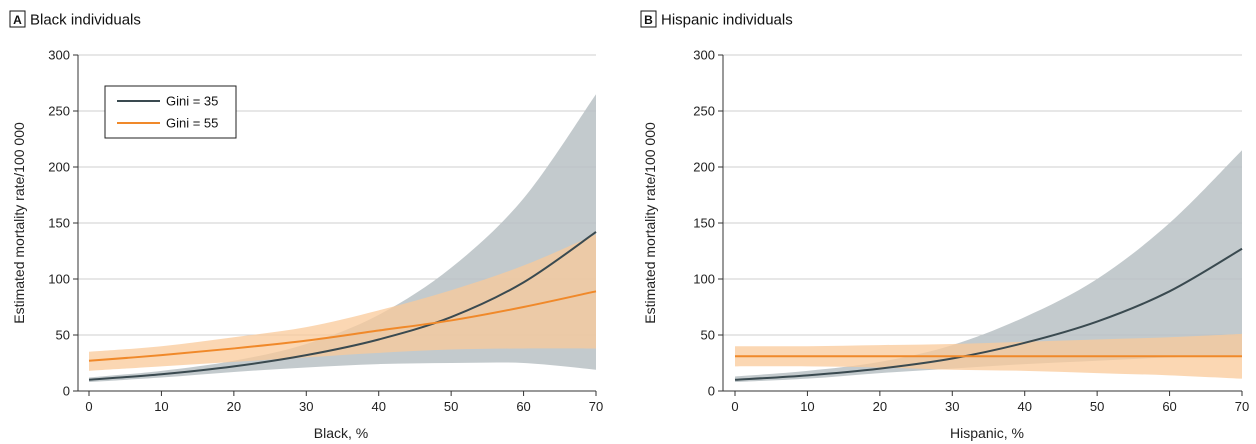 The width and height of the screenshot is (1256, 444). What do you see at coordinates (59, 279) in the screenshot?
I see `panel-a-y-tick-label-100: 100` at bounding box center [59, 279].